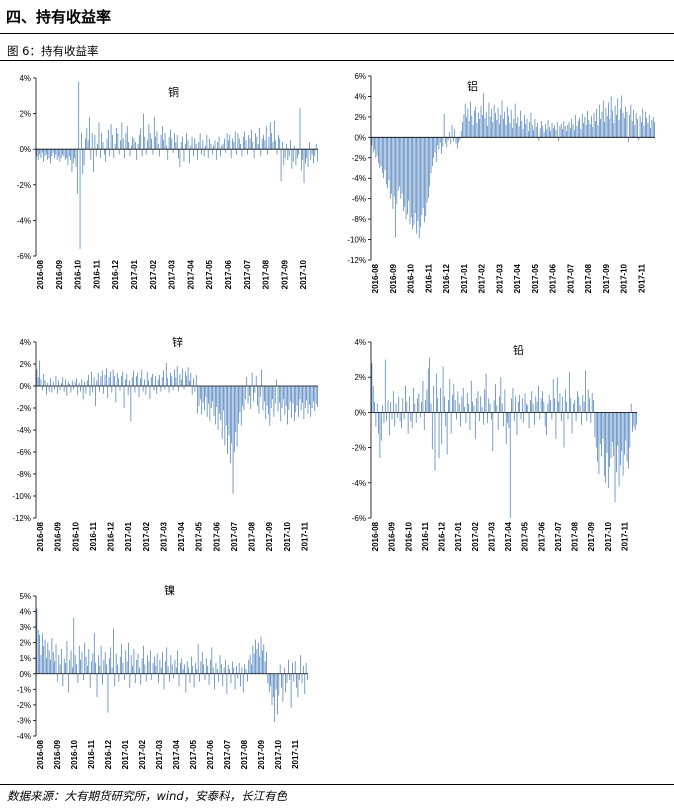 The image size is (674, 809). What do you see at coordinates (169, 590) in the screenshot?
I see `nickel-chart-title: 镍` at bounding box center [169, 590].